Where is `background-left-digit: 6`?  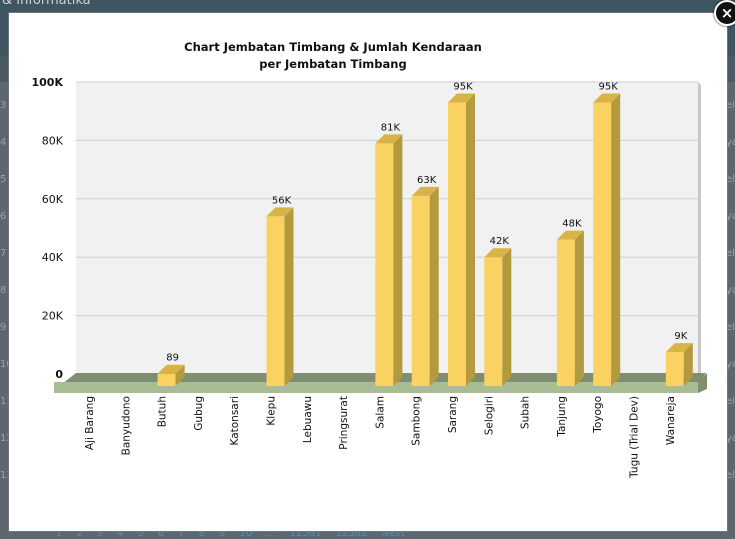 background-left-digit: 6 is located at coordinates (3, 216).